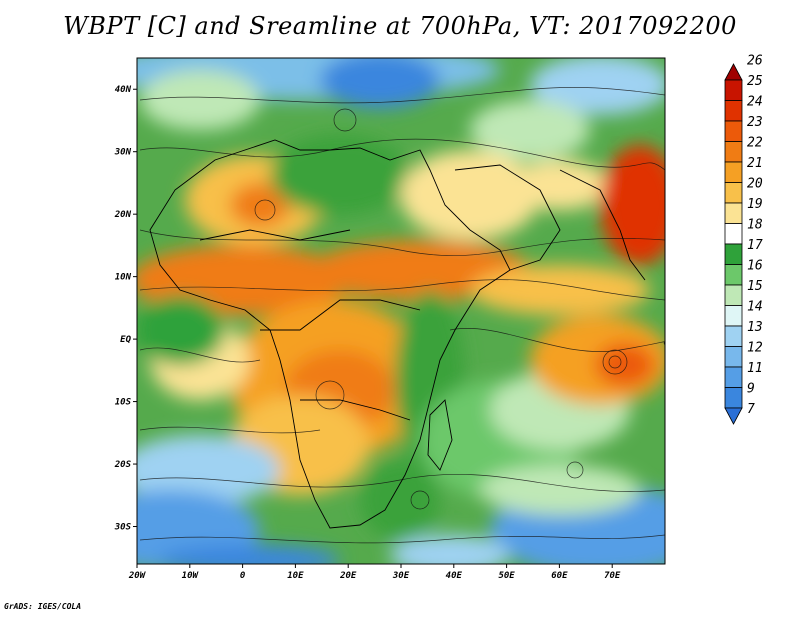  I want to click on lon-tick-label: 10W, so click(191, 576).